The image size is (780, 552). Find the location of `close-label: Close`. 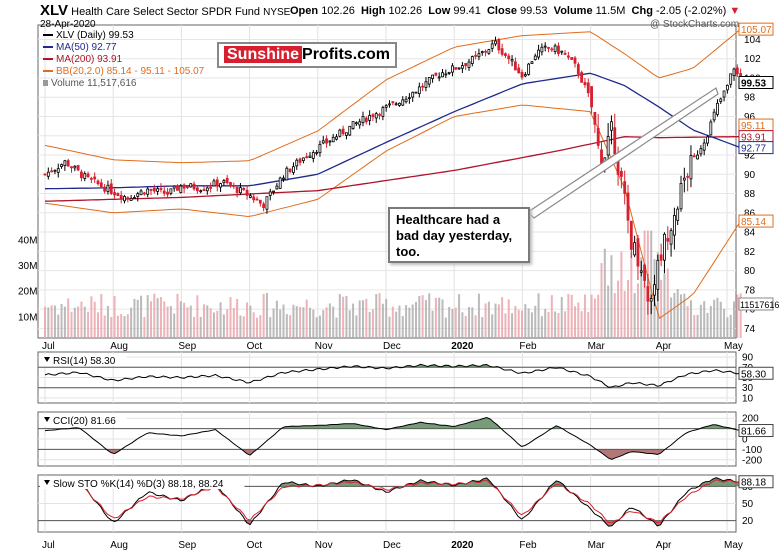

close-label: Close is located at coordinates (501, 11).